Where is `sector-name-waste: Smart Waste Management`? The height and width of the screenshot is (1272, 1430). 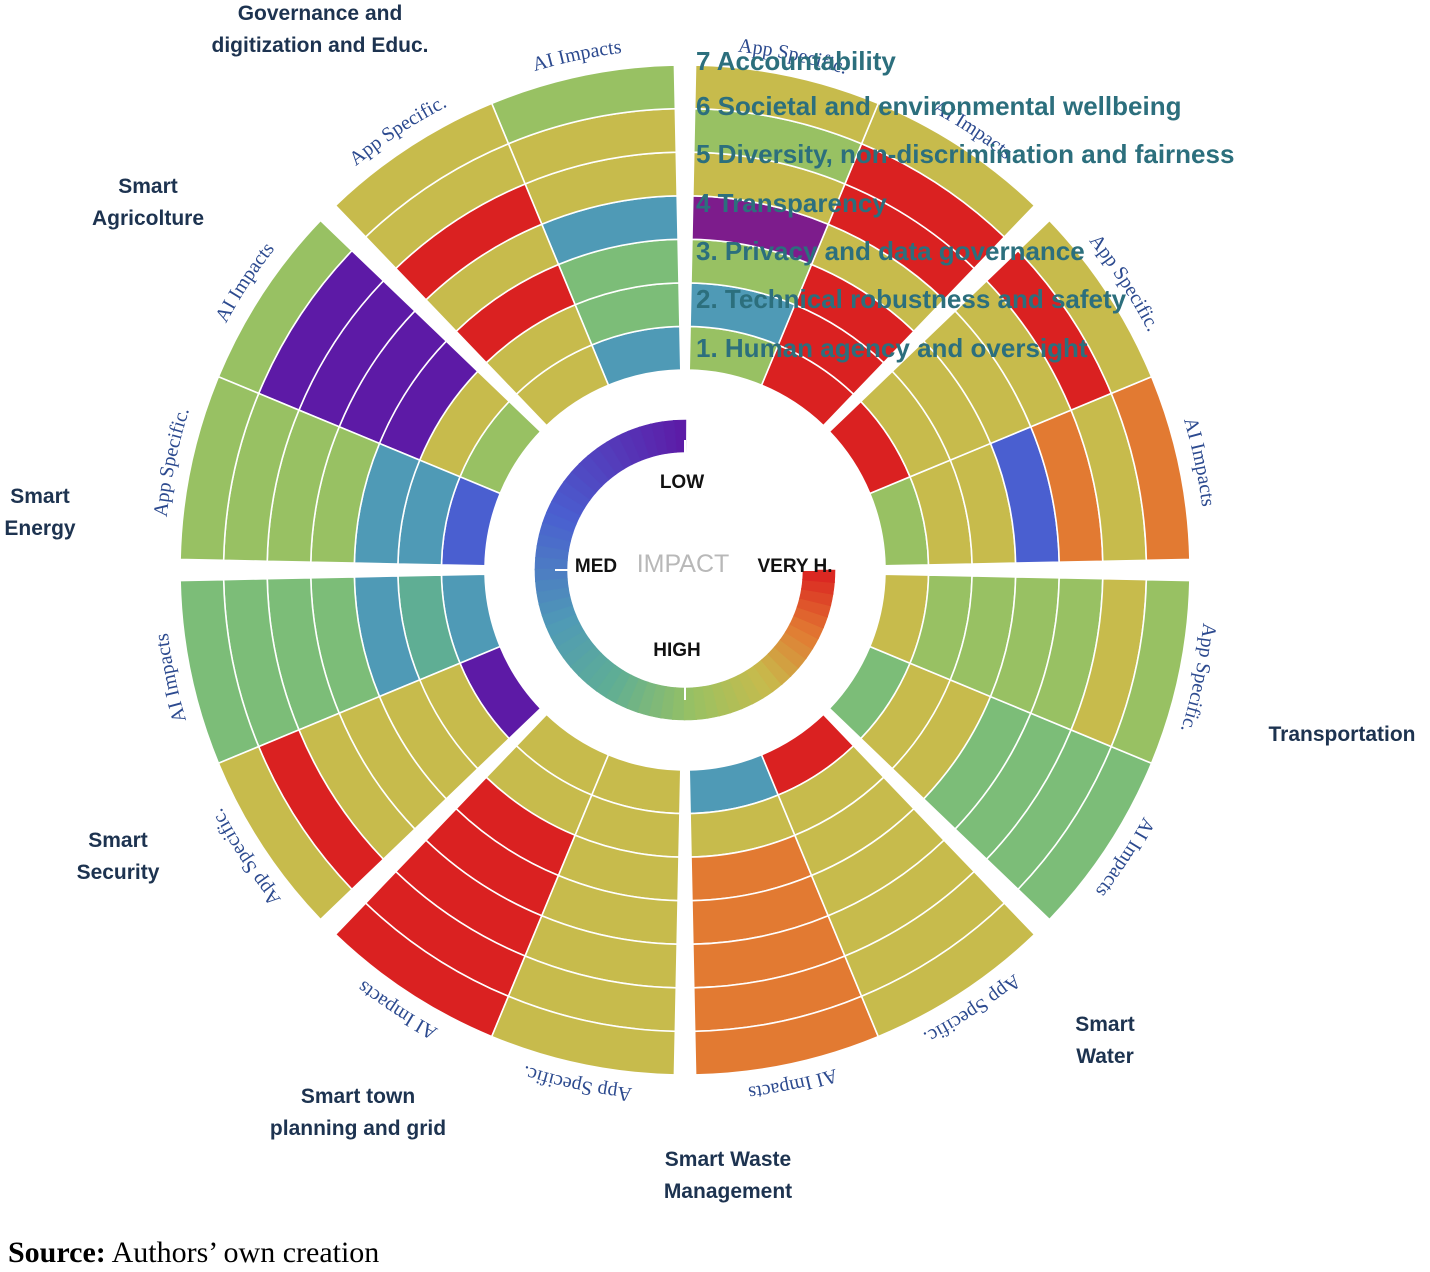 sector-name-waste: Smart Waste Management is located at coordinates (728, 1175).